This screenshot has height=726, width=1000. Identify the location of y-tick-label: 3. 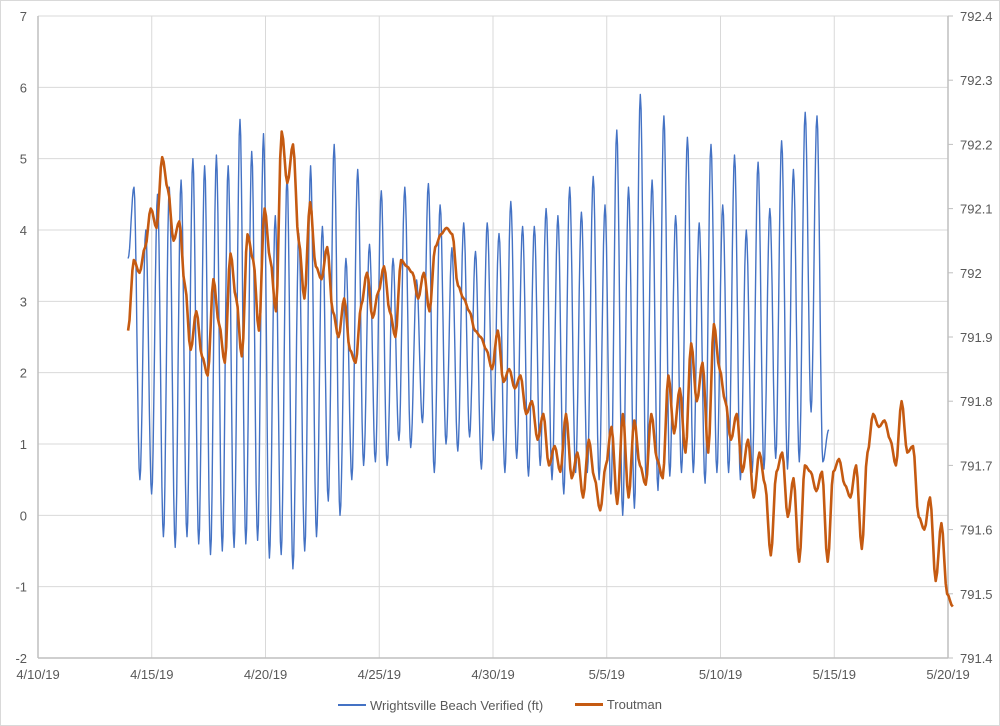
(23, 301).